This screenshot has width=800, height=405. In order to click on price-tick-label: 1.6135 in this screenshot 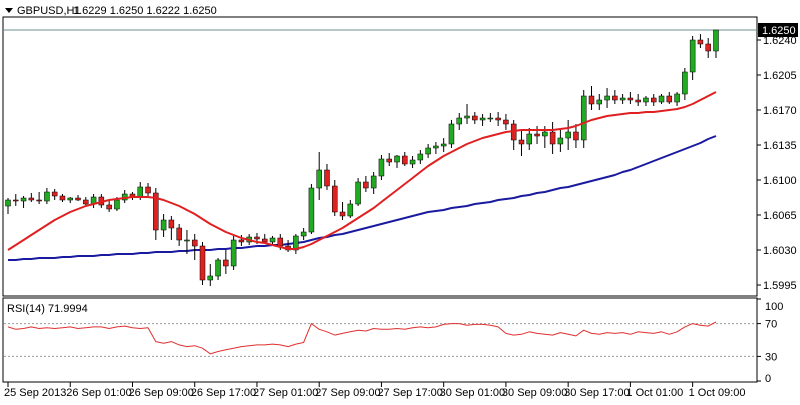, I will do `click(780, 146)`.